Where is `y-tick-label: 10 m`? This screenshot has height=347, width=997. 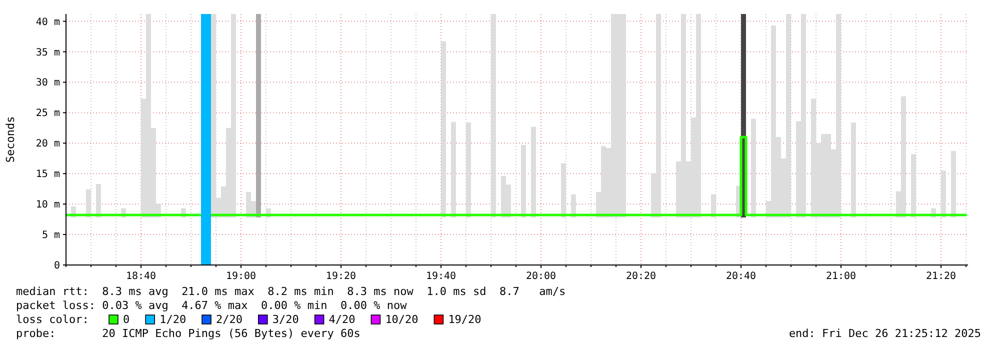
y-tick-label: 10 m is located at coordinates (48, 205).